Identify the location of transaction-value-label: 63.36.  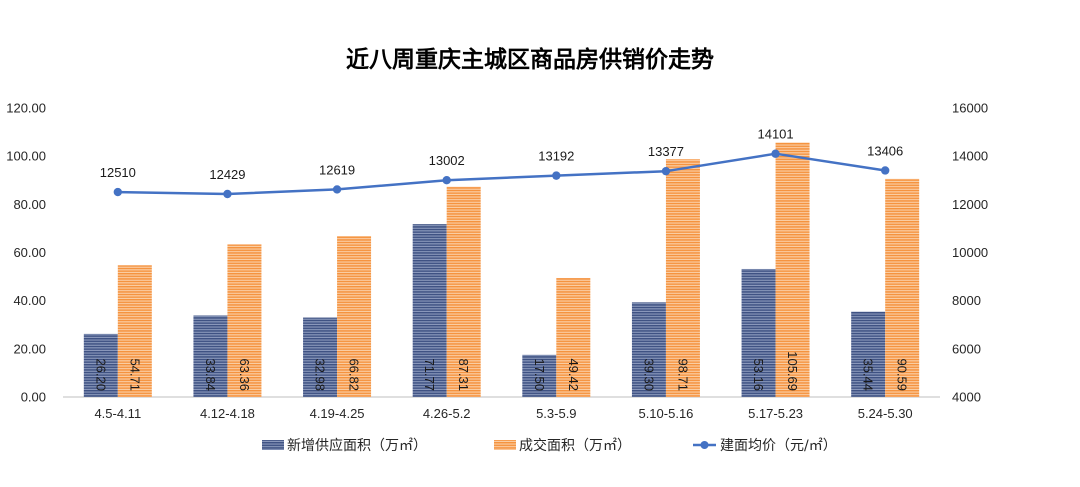
(244, 374).